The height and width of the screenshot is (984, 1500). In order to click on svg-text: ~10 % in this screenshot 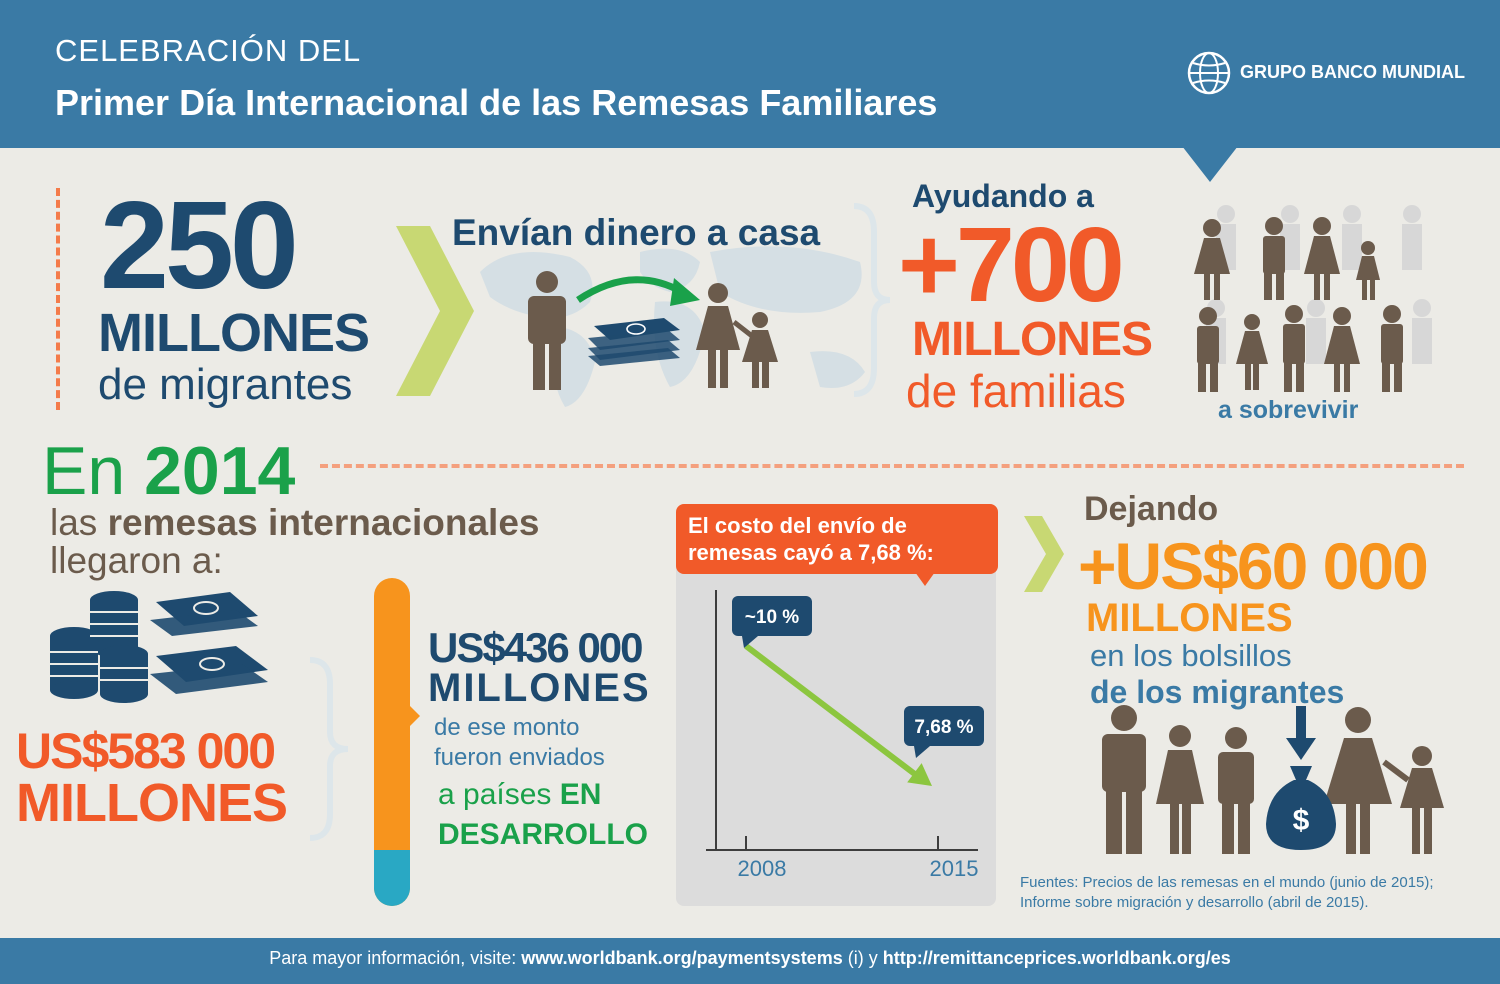, I will do `click(772, 617)`.